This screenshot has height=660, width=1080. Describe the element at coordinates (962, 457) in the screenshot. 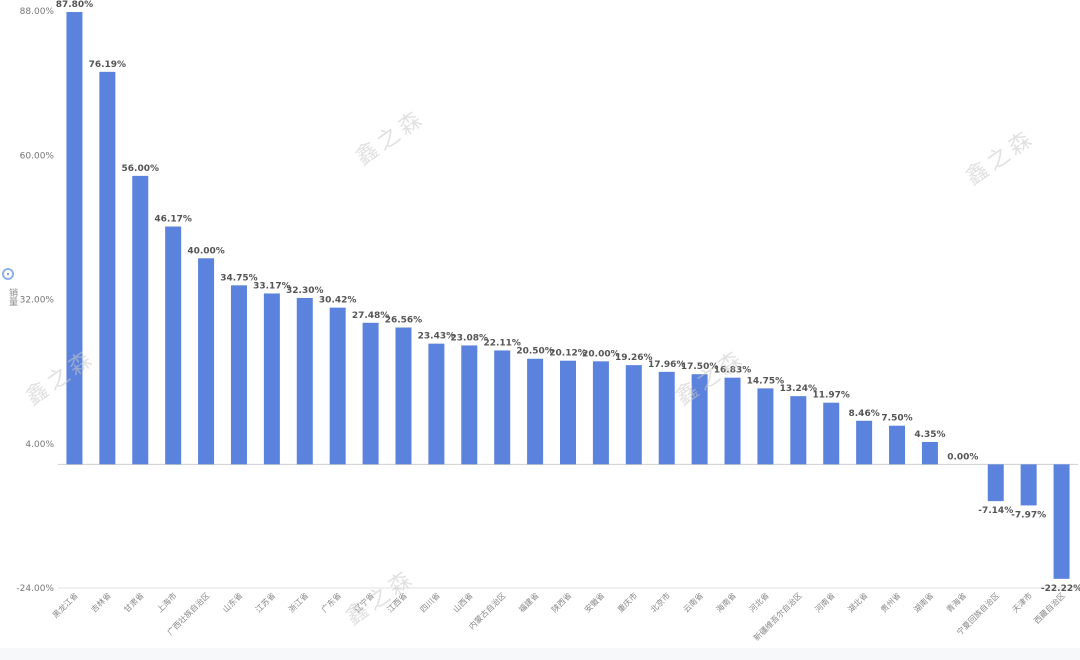

I see `data-label: 0.00%` at that location.